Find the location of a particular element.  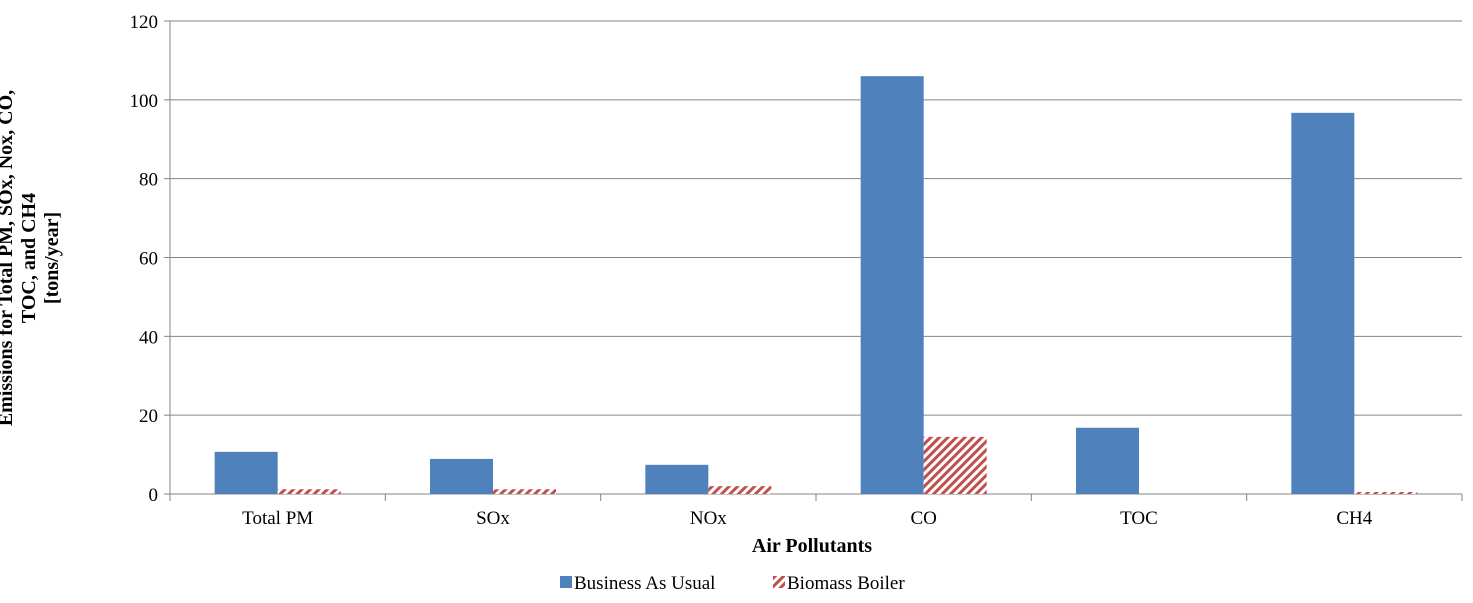

y-axis-title-line: TOC, and CH4 is located at coordinates (29, 258).